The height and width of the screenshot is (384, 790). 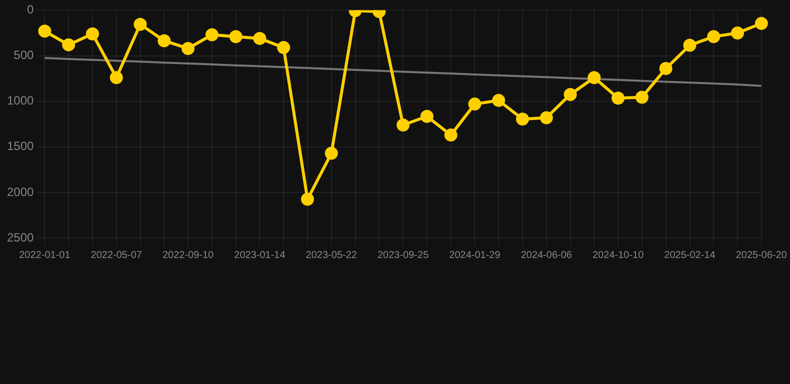 What do you see at coordinates (20, 191) in the screenshot?
I see `y-tick-label: 2000` at bounding box center [20, 191].